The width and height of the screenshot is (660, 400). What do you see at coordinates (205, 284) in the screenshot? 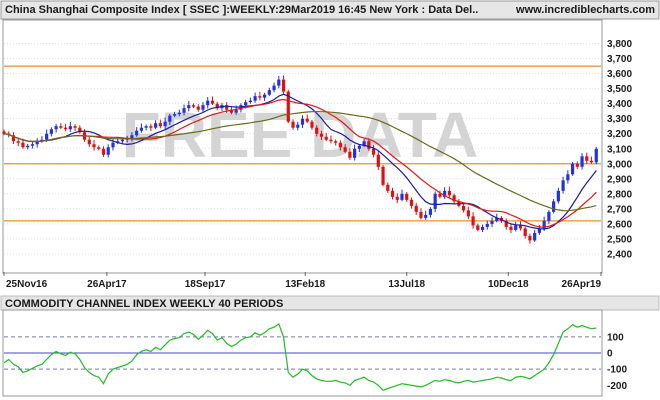
I see `price-x-tick-label: 18Sep17` at bounding box center [205, 284].